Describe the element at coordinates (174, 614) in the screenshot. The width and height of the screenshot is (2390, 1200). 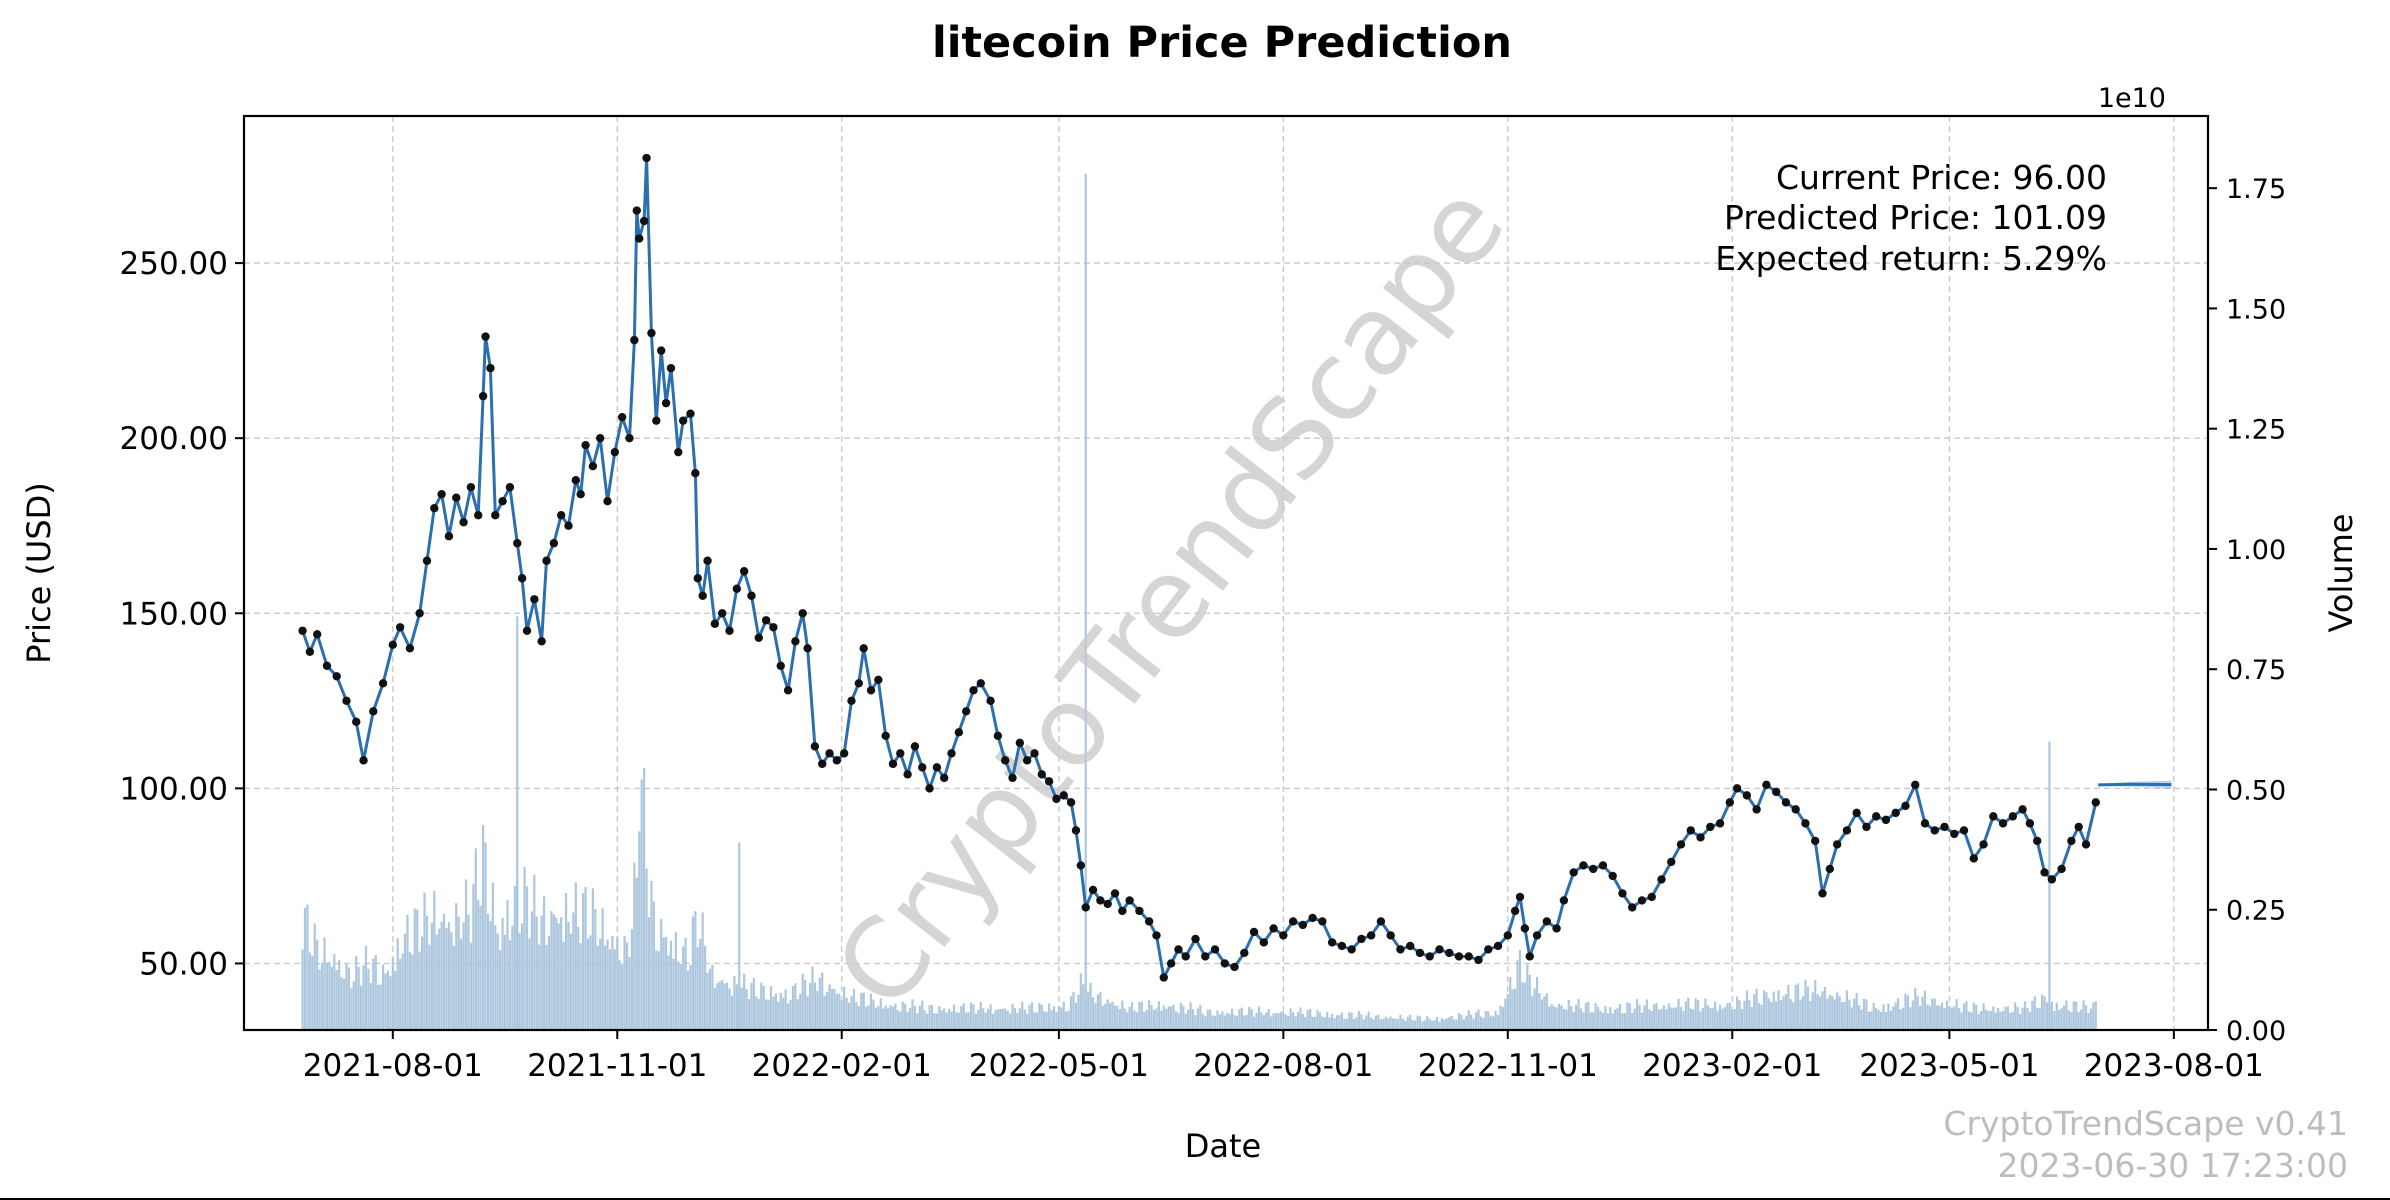
I see `y-tick-label: 150.00` at that location.